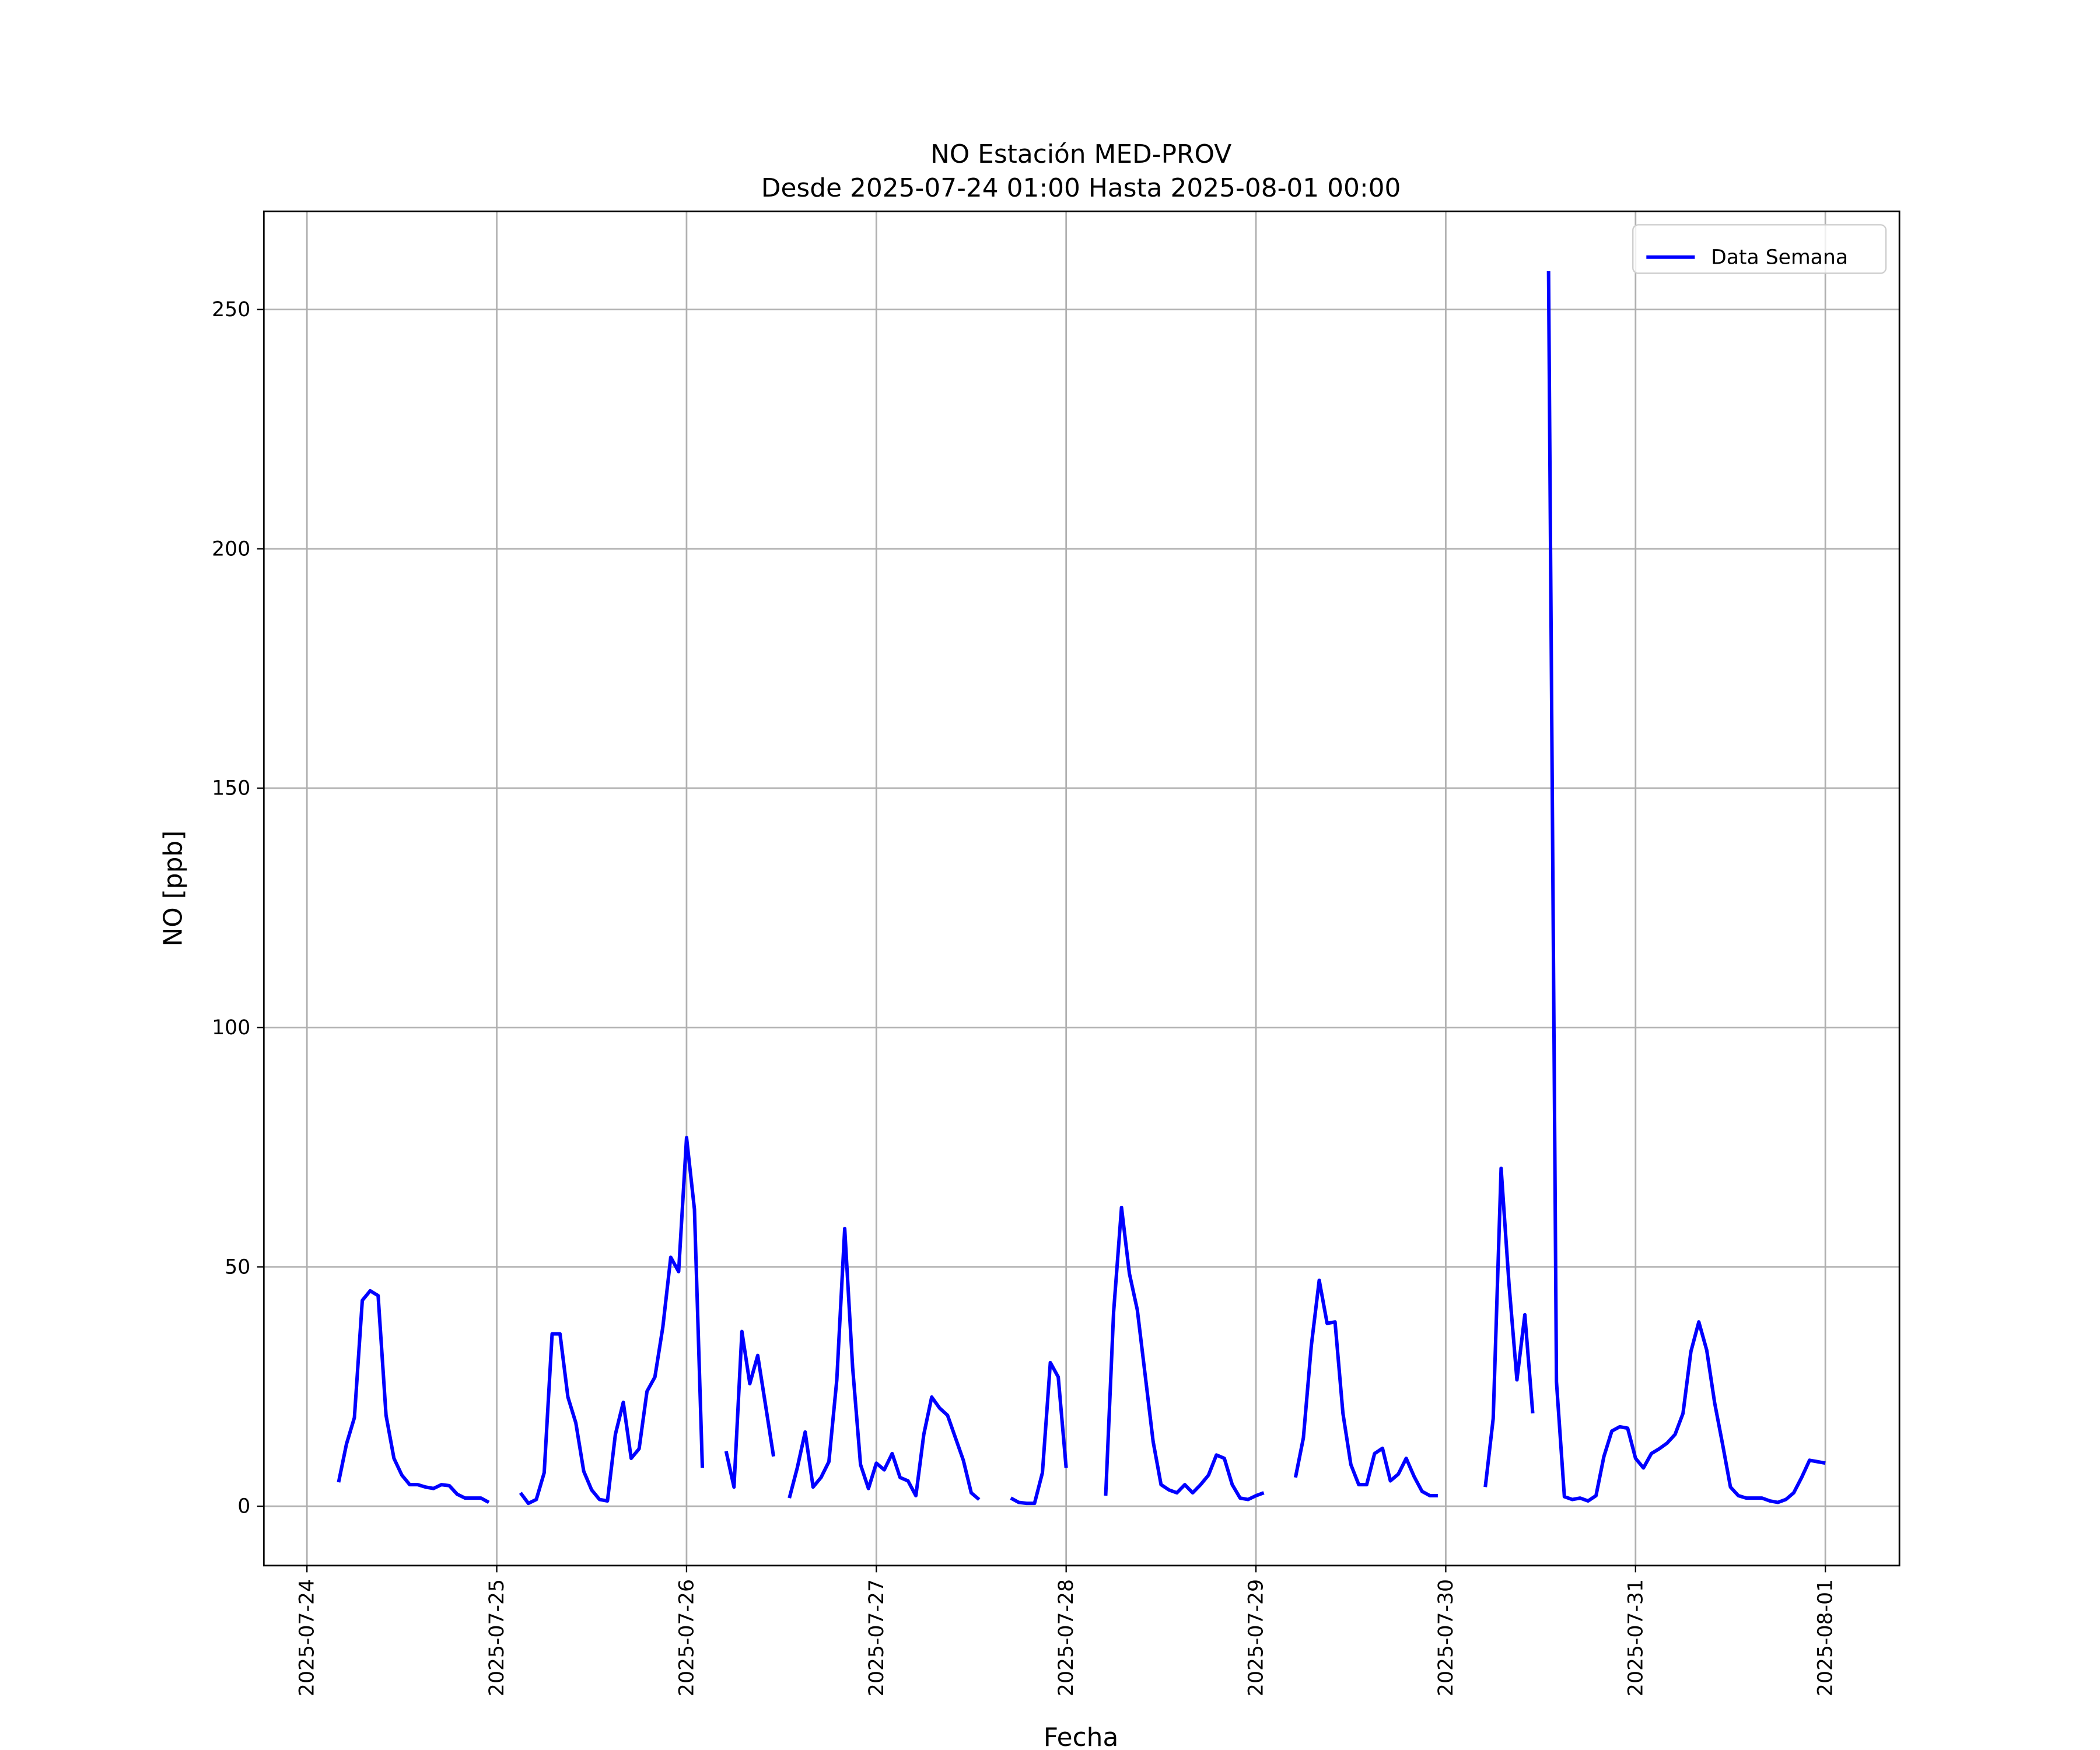 The width and height of the screenshot is (2100, 1750). Describe the element at coordinates (231, 309) in the screenshot. I see `y-tick-label: 250` at that location.